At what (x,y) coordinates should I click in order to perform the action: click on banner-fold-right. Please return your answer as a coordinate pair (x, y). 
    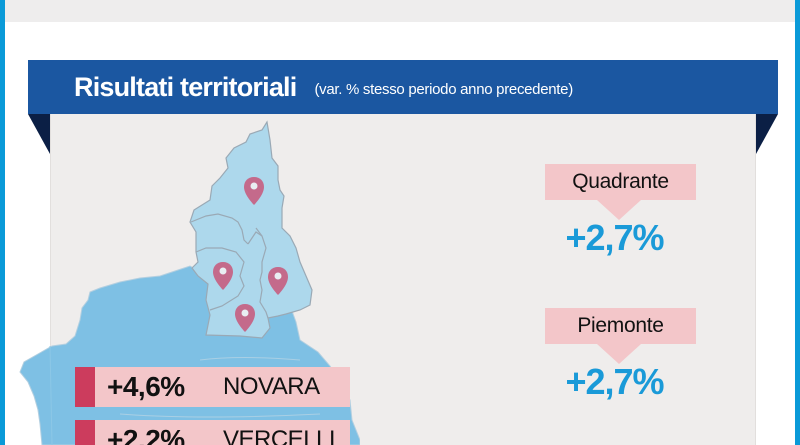
    Looking at the image, I should click on (767, 134).